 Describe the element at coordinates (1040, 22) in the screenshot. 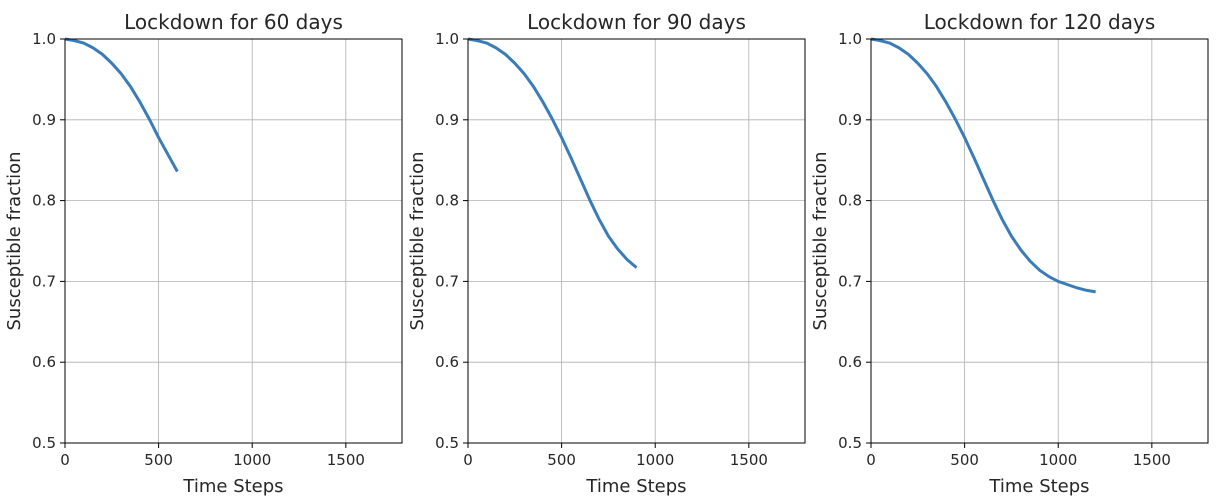

I see `chart-title: Lockdown for 120 days` at that location.